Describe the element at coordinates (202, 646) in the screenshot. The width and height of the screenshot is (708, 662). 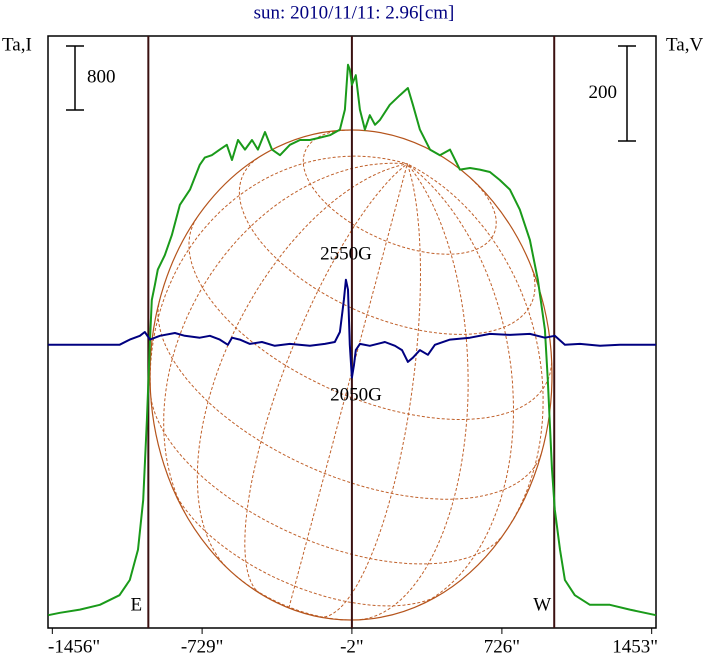
I see `x-tick-label: -729"` at that location.